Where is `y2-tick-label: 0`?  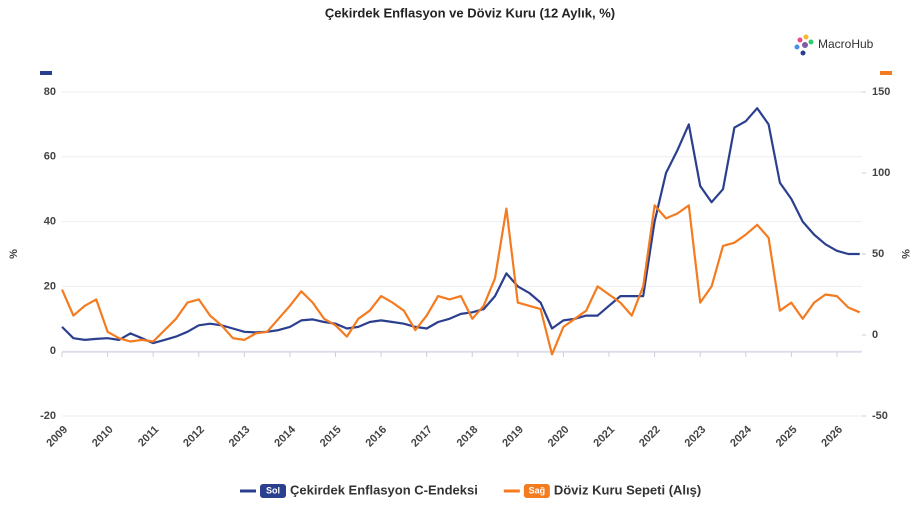 y2-tick-label: 0 is located at coordinates (875, 335).